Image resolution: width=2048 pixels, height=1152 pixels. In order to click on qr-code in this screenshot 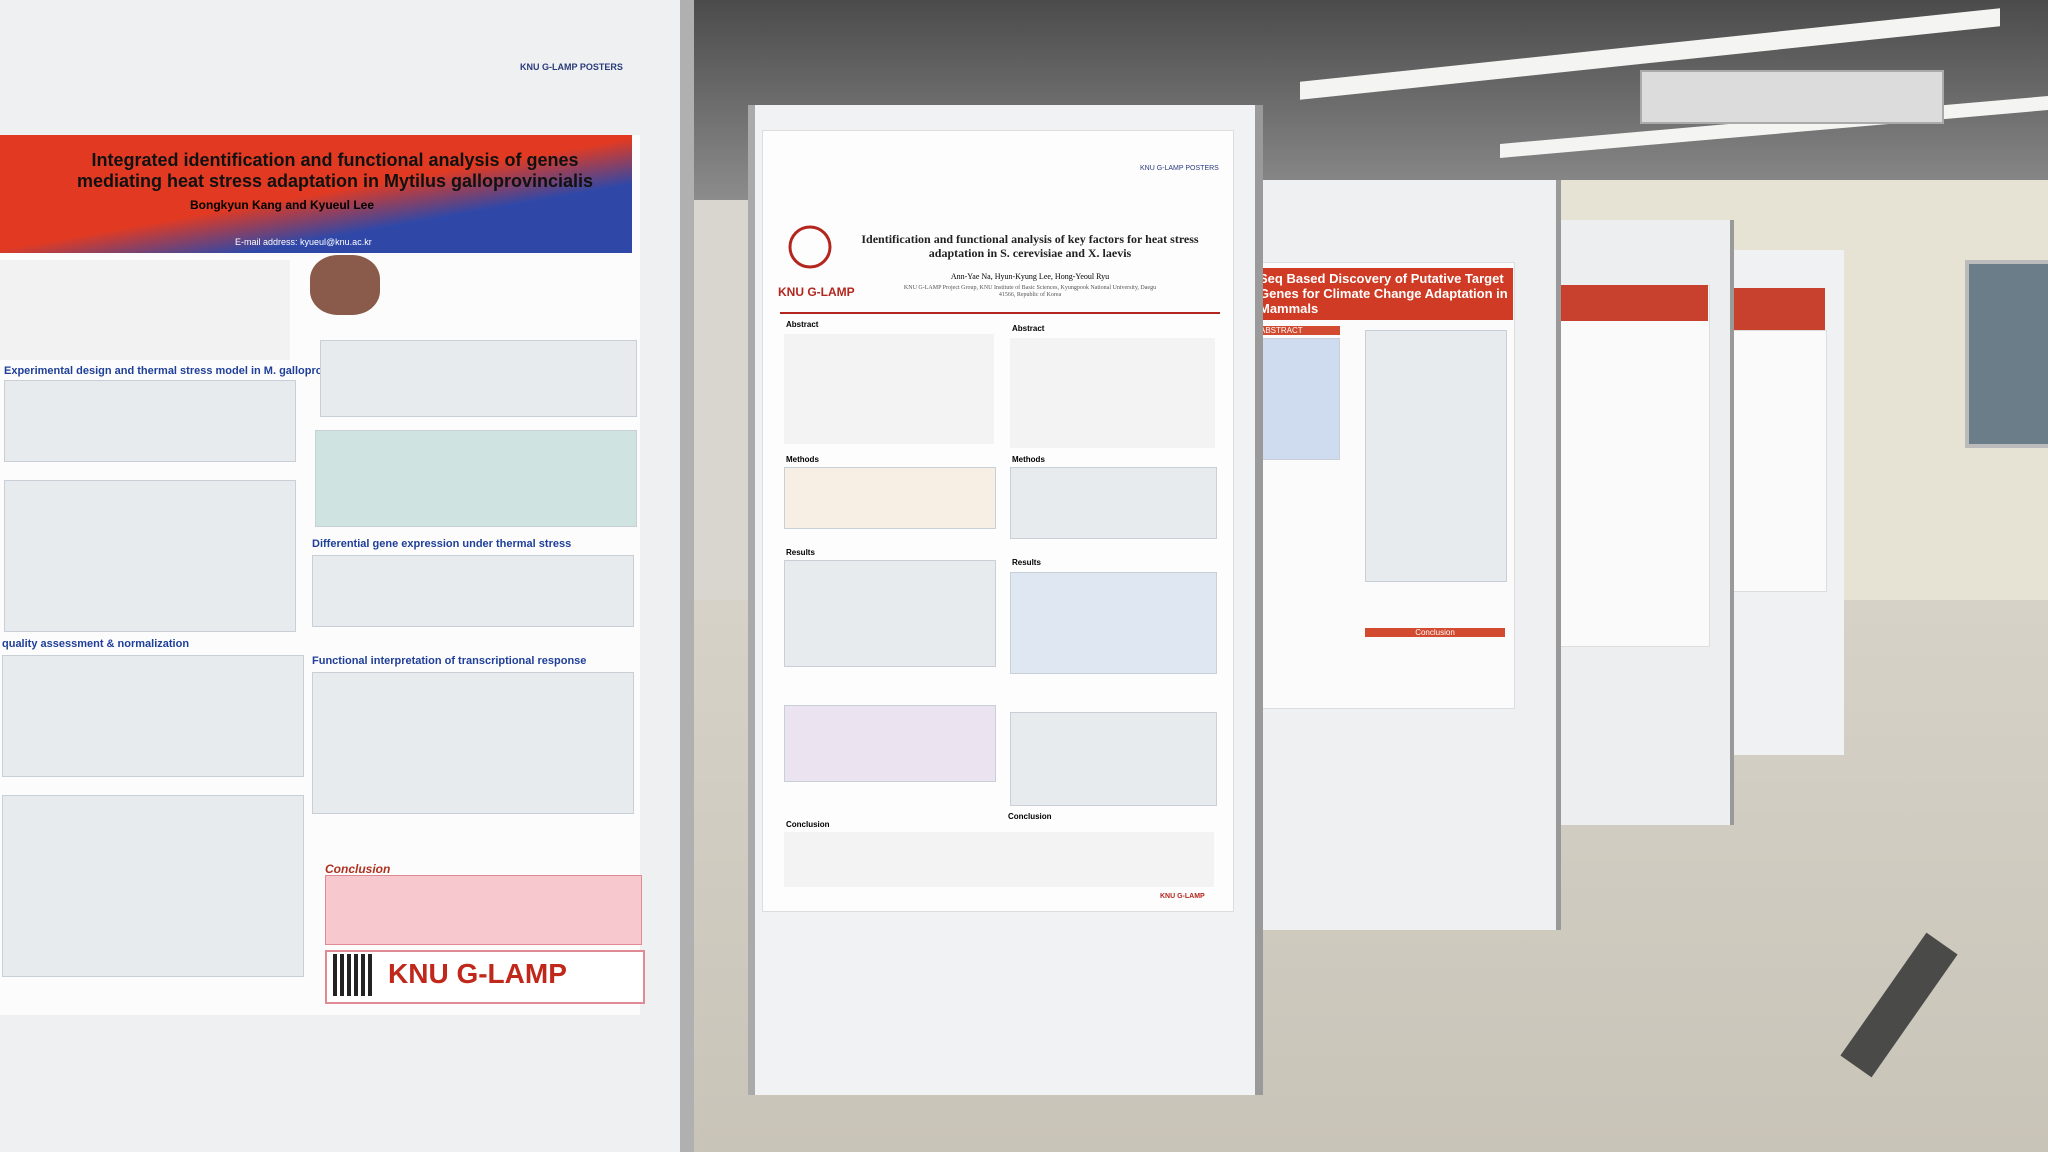, I will do `click(354, 975)`.